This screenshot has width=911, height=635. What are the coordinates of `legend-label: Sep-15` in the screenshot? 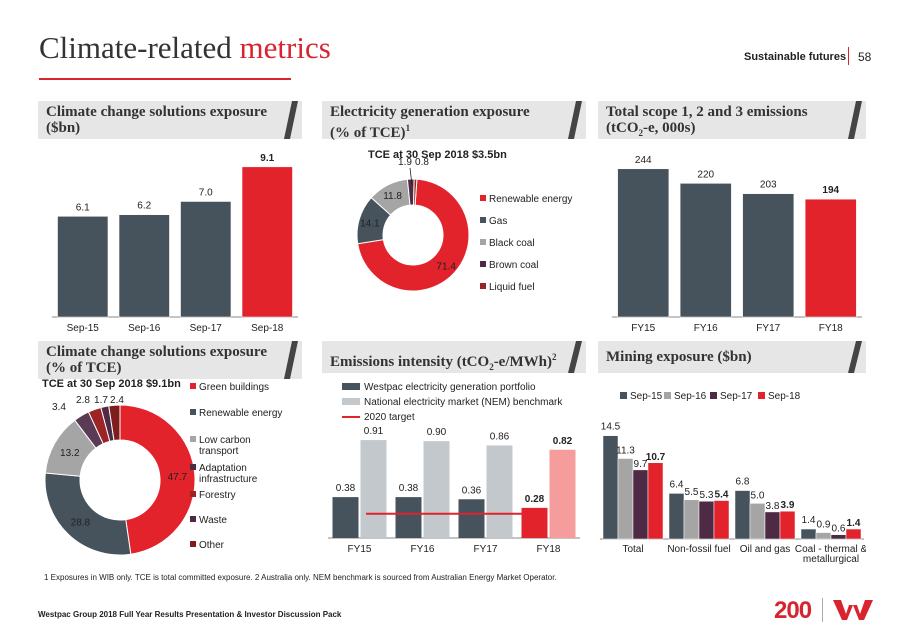 It's located at (646, 396).